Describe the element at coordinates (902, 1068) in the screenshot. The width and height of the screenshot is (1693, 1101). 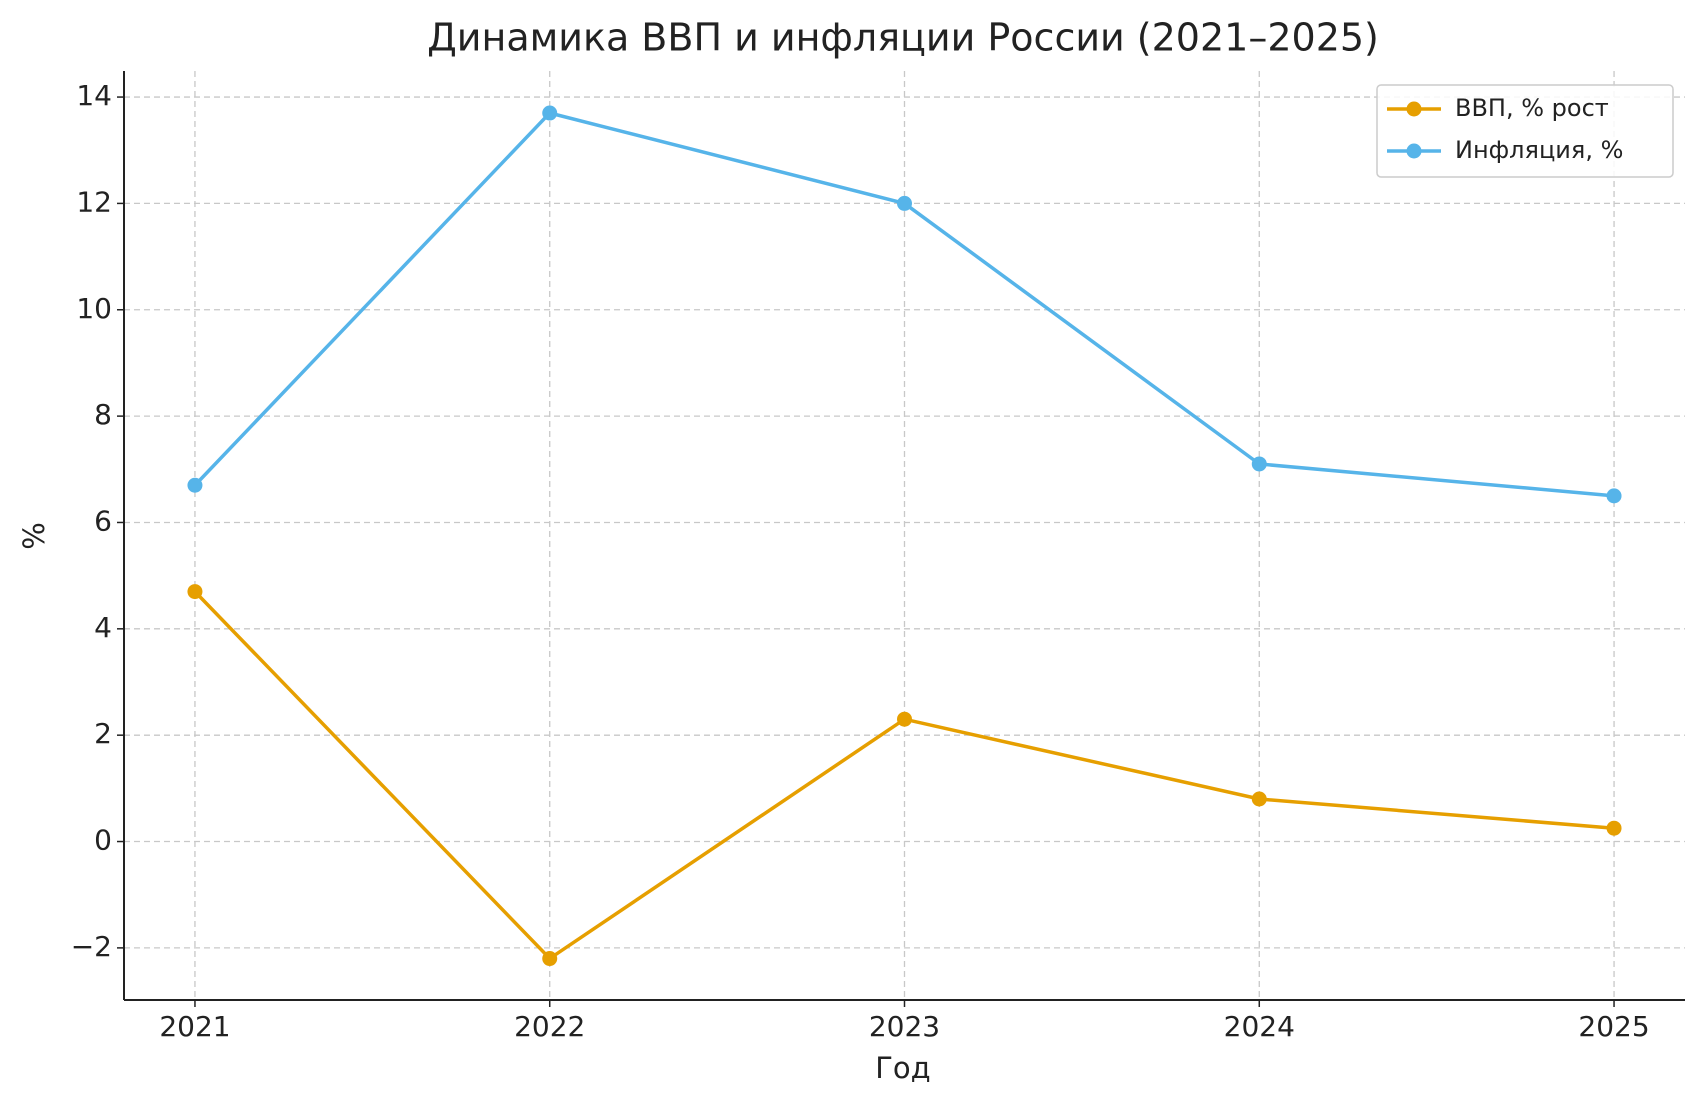
I see `x-axis-label: Год` at that location.